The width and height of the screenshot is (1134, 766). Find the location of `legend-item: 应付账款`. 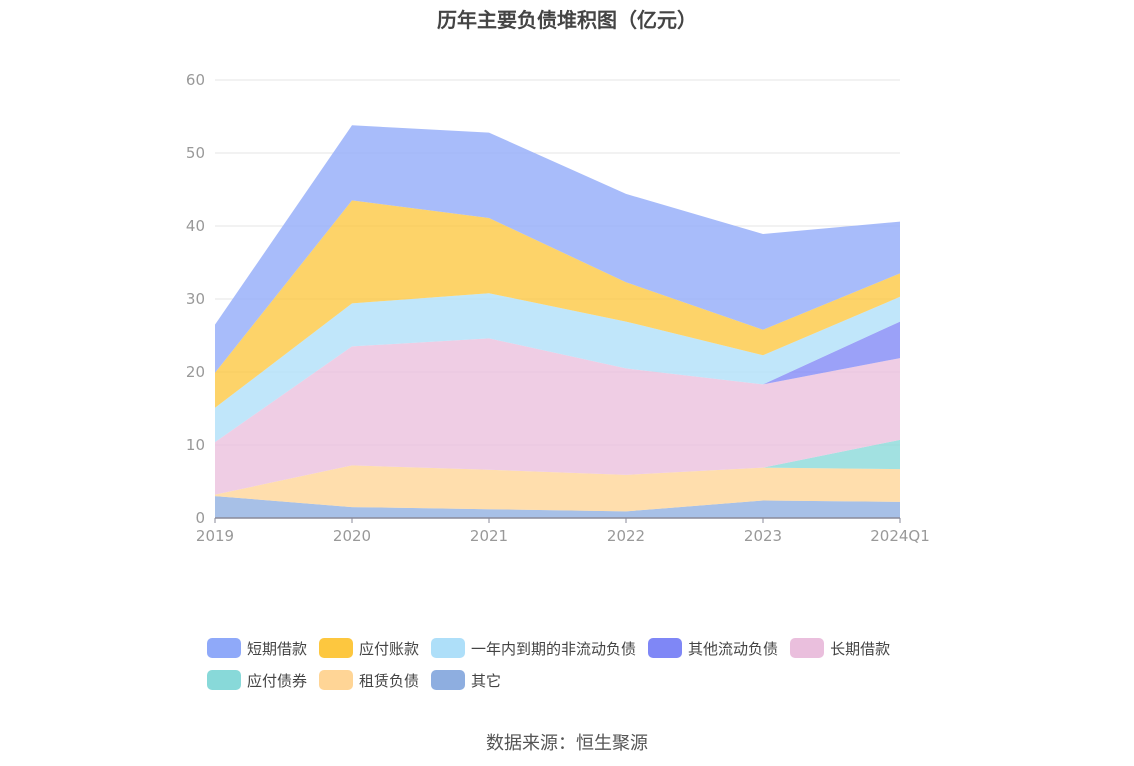

legend-item: 应付账款 is located at coordinates (369, 648).